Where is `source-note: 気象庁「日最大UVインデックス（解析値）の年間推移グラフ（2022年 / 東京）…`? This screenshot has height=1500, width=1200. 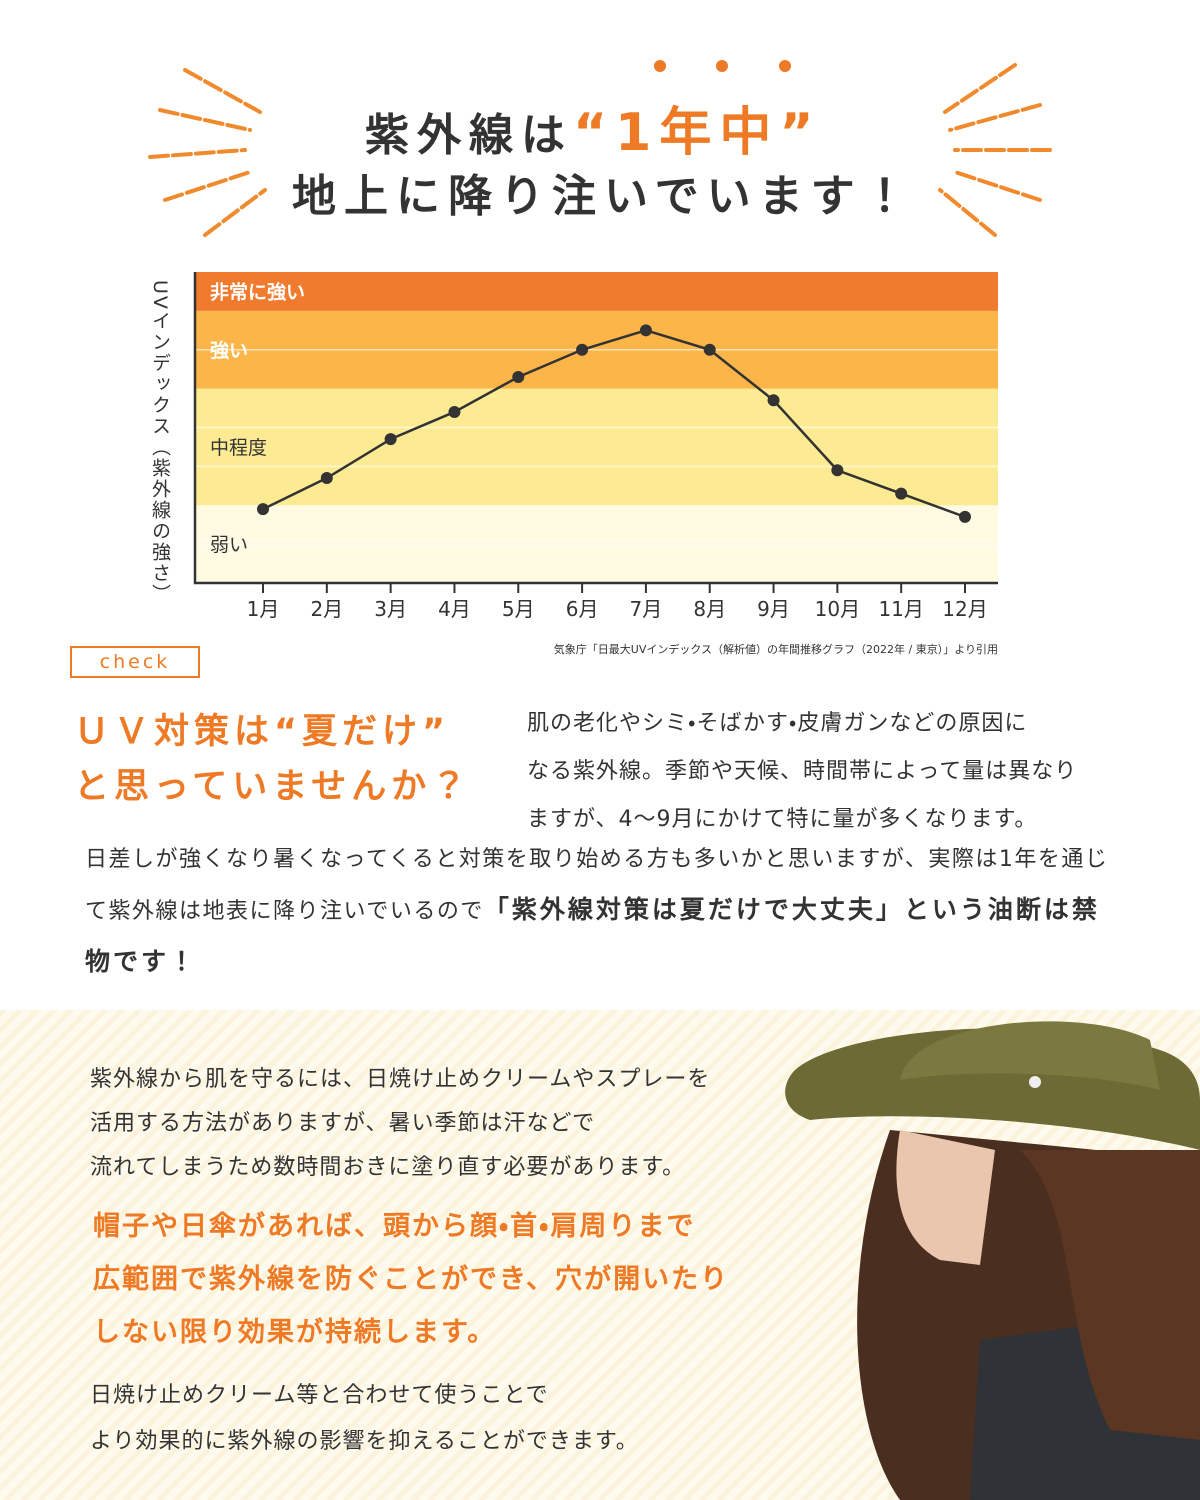
source-note: 気象庁「日最大UVインデックス（解析値）の年間推移グラフ（2022年 / 東京）… is located at coordinates (776, 649).